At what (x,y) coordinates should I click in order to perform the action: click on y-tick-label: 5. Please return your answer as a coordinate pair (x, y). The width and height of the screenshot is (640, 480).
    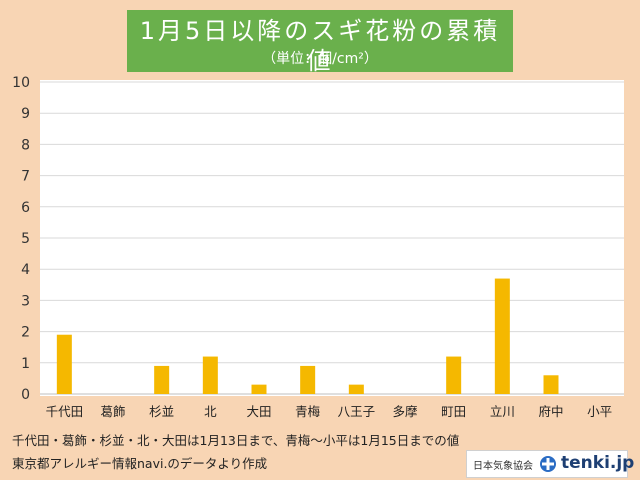
    Looking at the image, I should click on (25, 239).